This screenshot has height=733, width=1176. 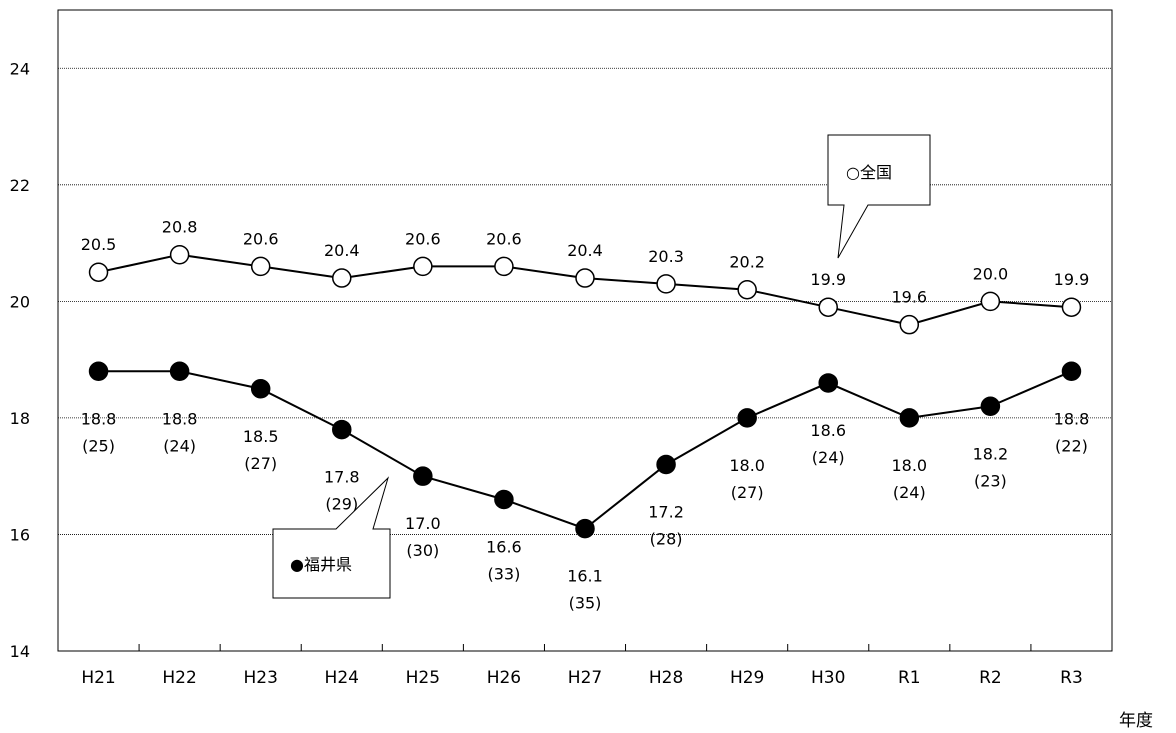 I want to click on point-national-H24, so click(x=342, y=278).